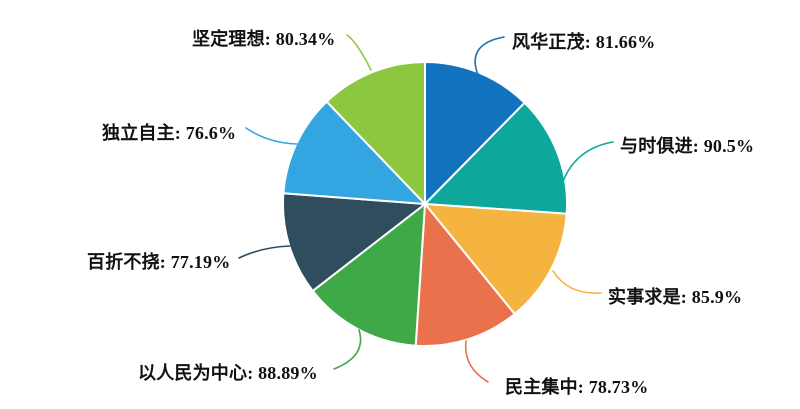 This screenshot has height=409, width=800. Describe the element at coordinates (228, 373) in the screenshot. I see `pie-callout-label-4: 以人民为中心: 88.89%` at that location.